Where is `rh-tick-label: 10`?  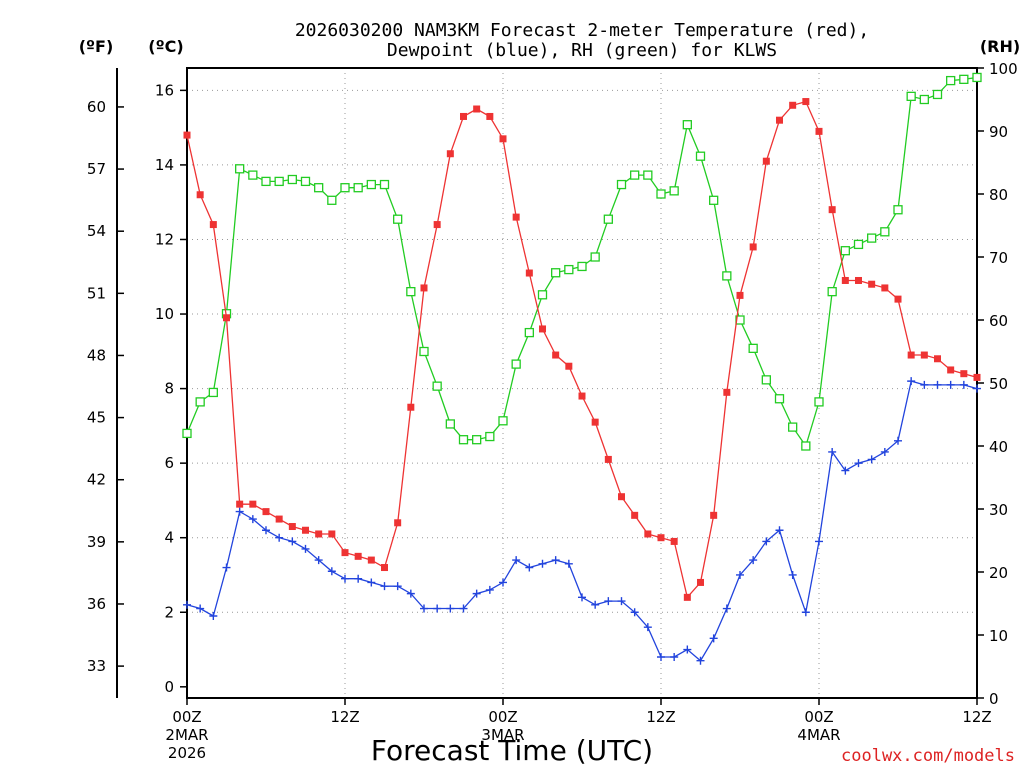
rh-tick-label: 10 is located at coordinates (998, 636).